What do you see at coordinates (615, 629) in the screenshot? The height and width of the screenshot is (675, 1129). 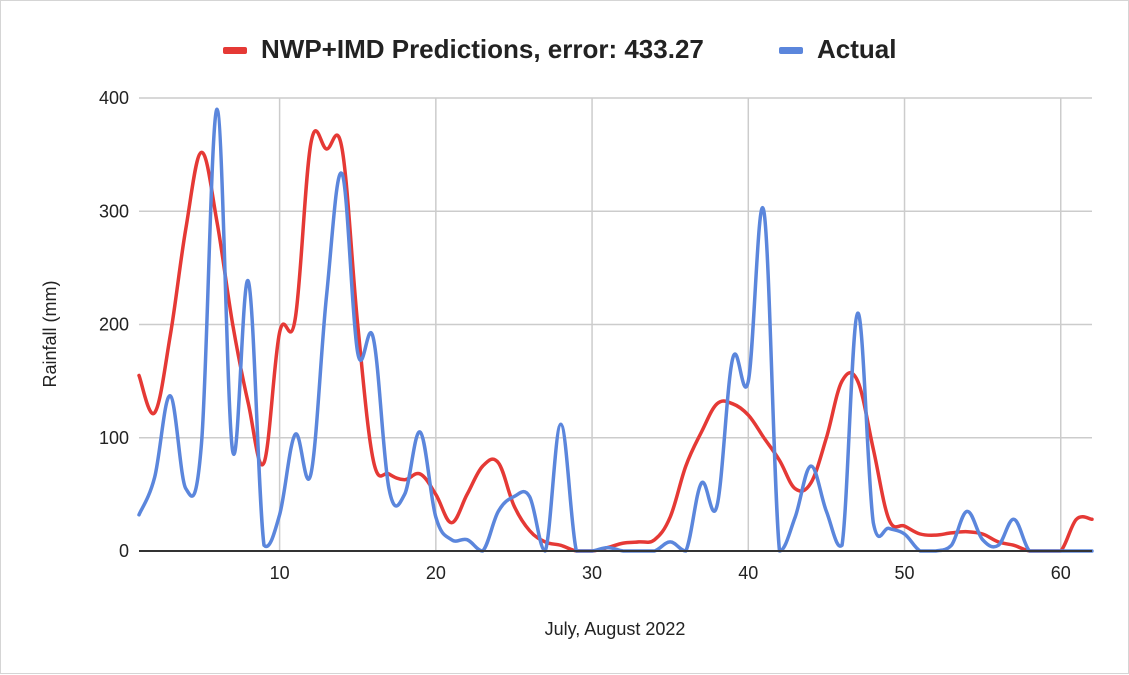 I see `x-axis-title: July, August 2022` at bounding box center [615, 629].